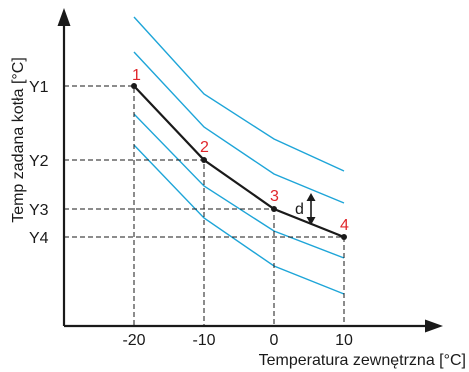 The width and height of the screenshot is (469, 372). Describe the element at coordinates (344, 225) in the screenshot. I see `point-label-4: 4` at that location.